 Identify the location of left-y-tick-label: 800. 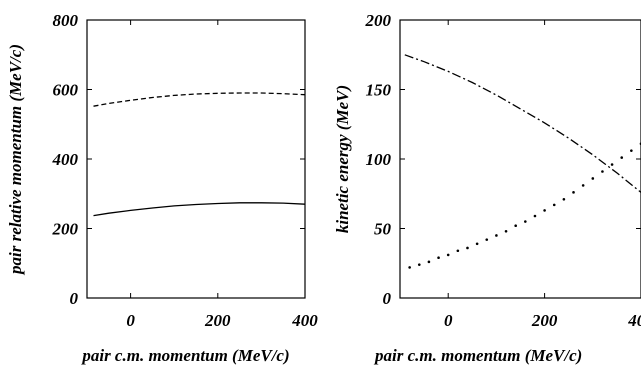
(66, 20).